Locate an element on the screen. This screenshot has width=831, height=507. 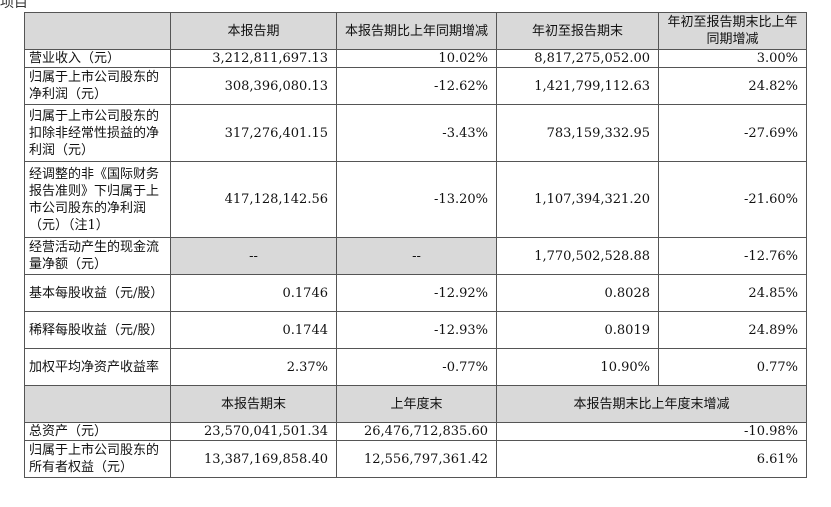
cell-value: 10.90% is located at coordinates (577, 367).